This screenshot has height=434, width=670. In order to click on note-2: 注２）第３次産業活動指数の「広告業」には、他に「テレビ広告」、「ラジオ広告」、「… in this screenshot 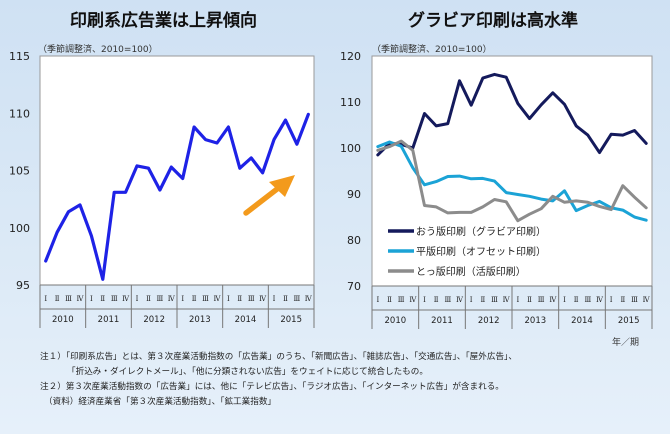, I will do `click(272, 387)`.